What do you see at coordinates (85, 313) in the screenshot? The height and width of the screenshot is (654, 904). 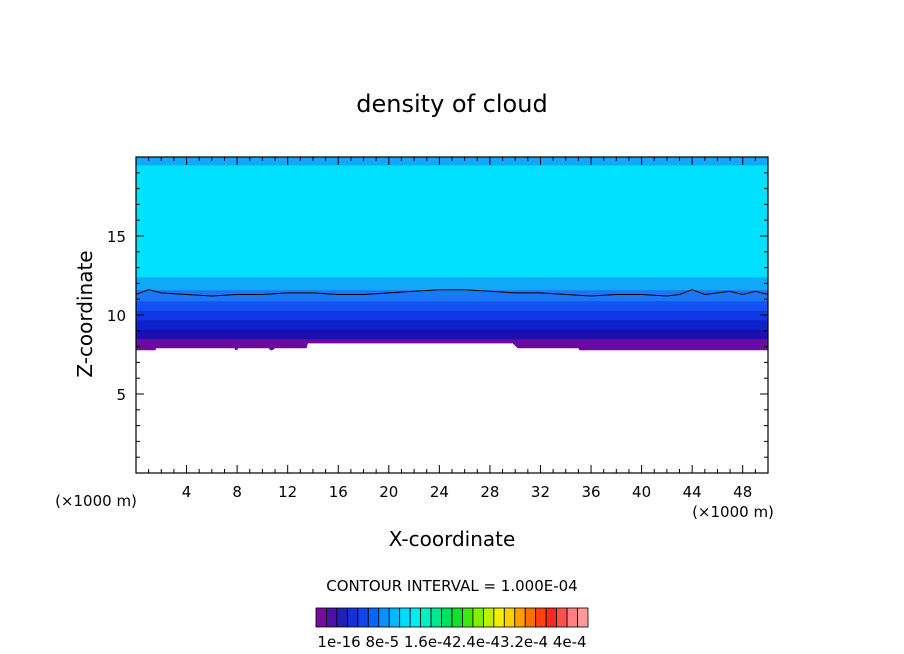 I see `y-axis-label: Z-coordinate` at bounding box center [85, 313].